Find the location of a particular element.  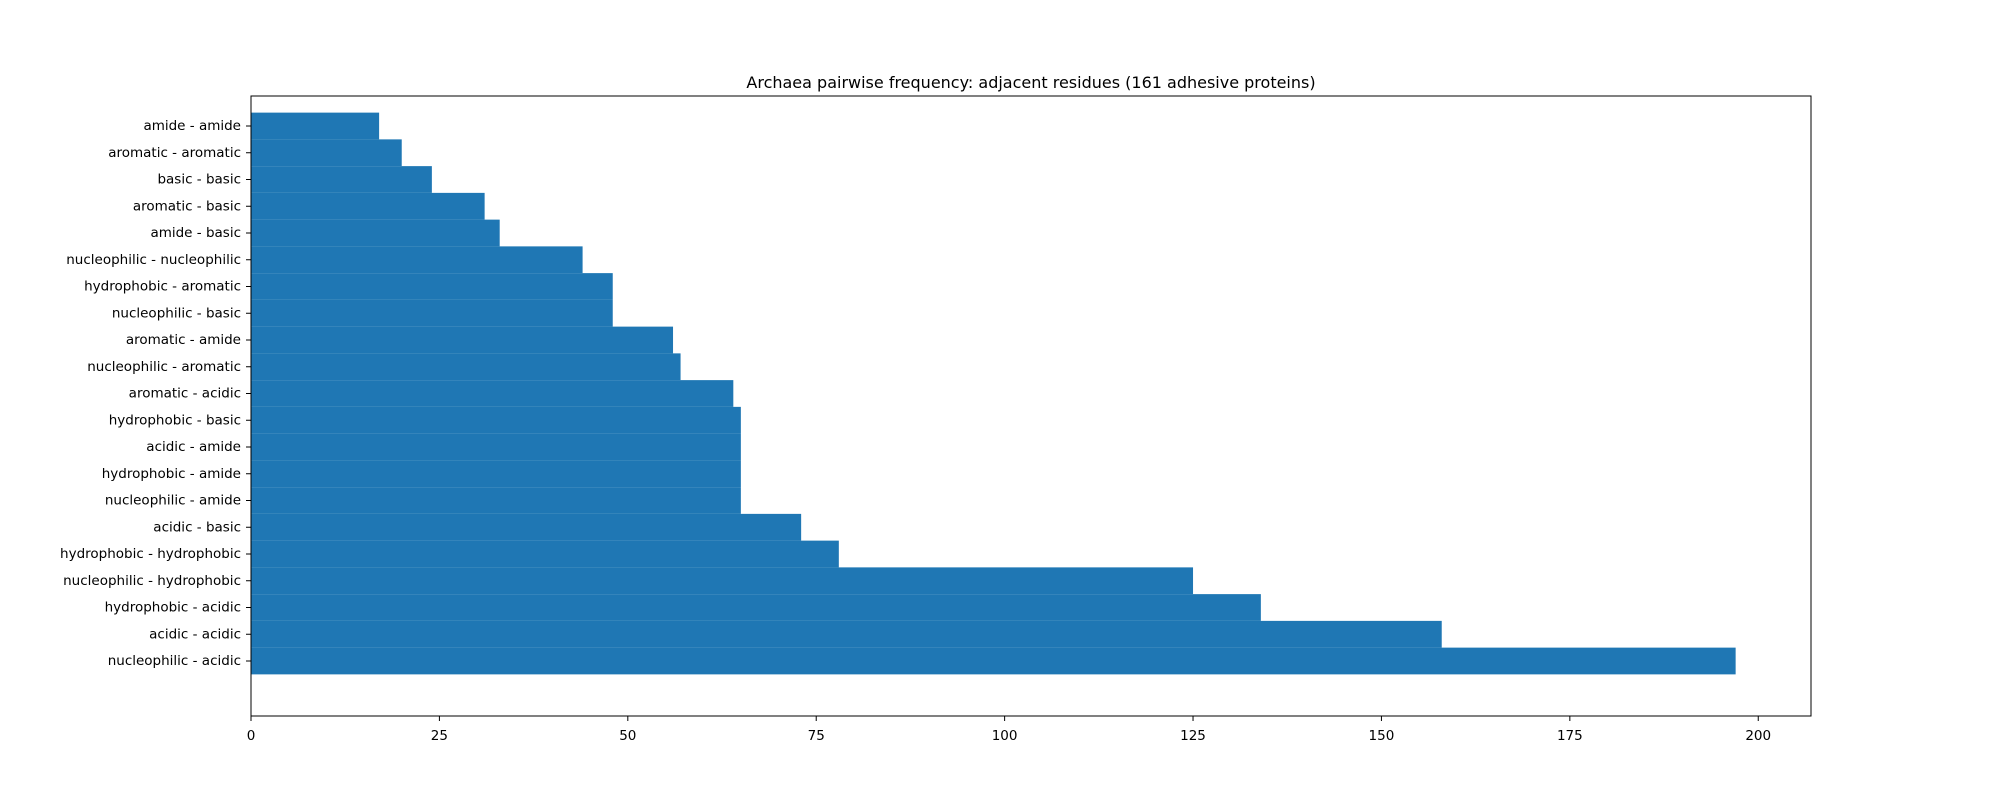

y-tick-label: nucleophilic - aromatic is located at coordinates (164, 367).